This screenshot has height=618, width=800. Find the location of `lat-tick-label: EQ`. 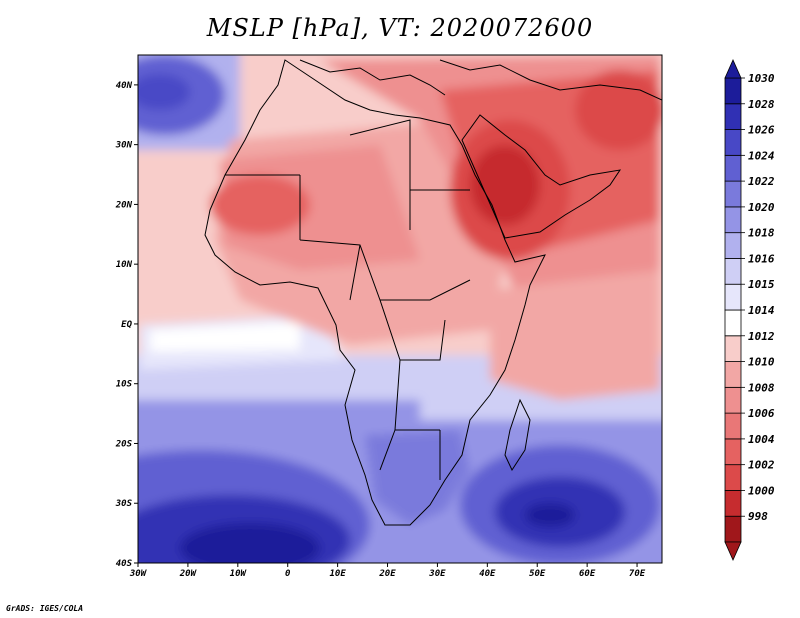

lat-tick-label: EQ is located at coordinates (126, 325).